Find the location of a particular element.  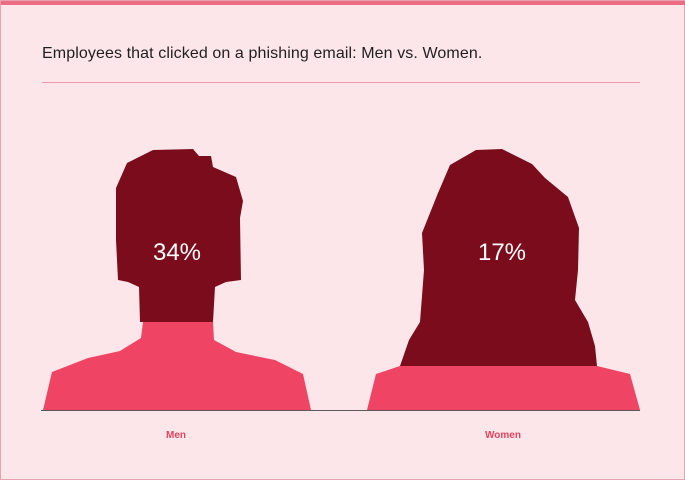

value-label-men: 34% is located at coordinates (177, 252).